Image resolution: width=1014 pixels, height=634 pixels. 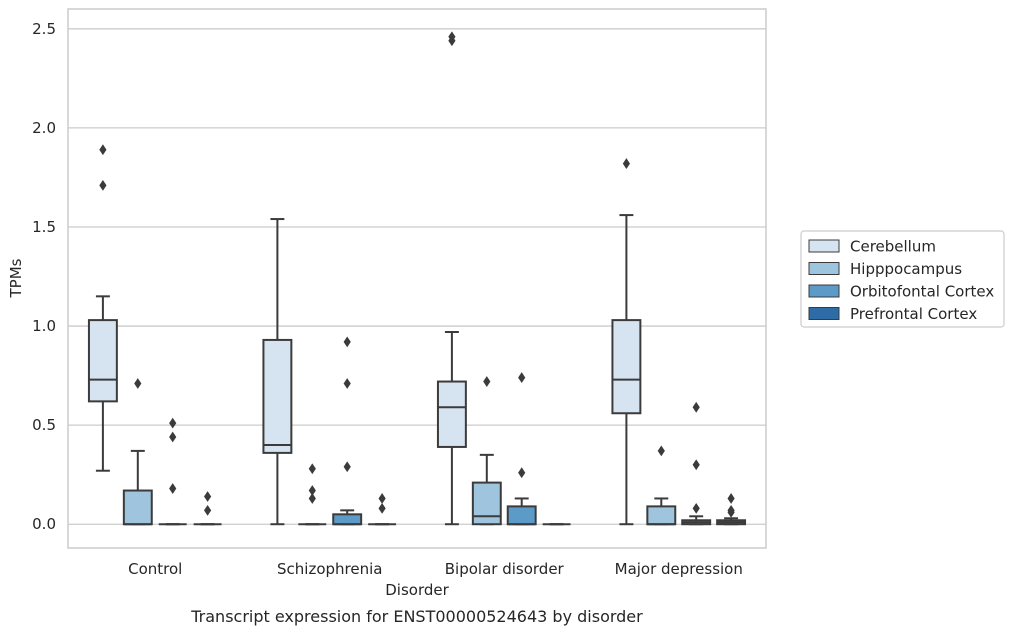 I want to click on legend-frame, so click(x=902, y=279).